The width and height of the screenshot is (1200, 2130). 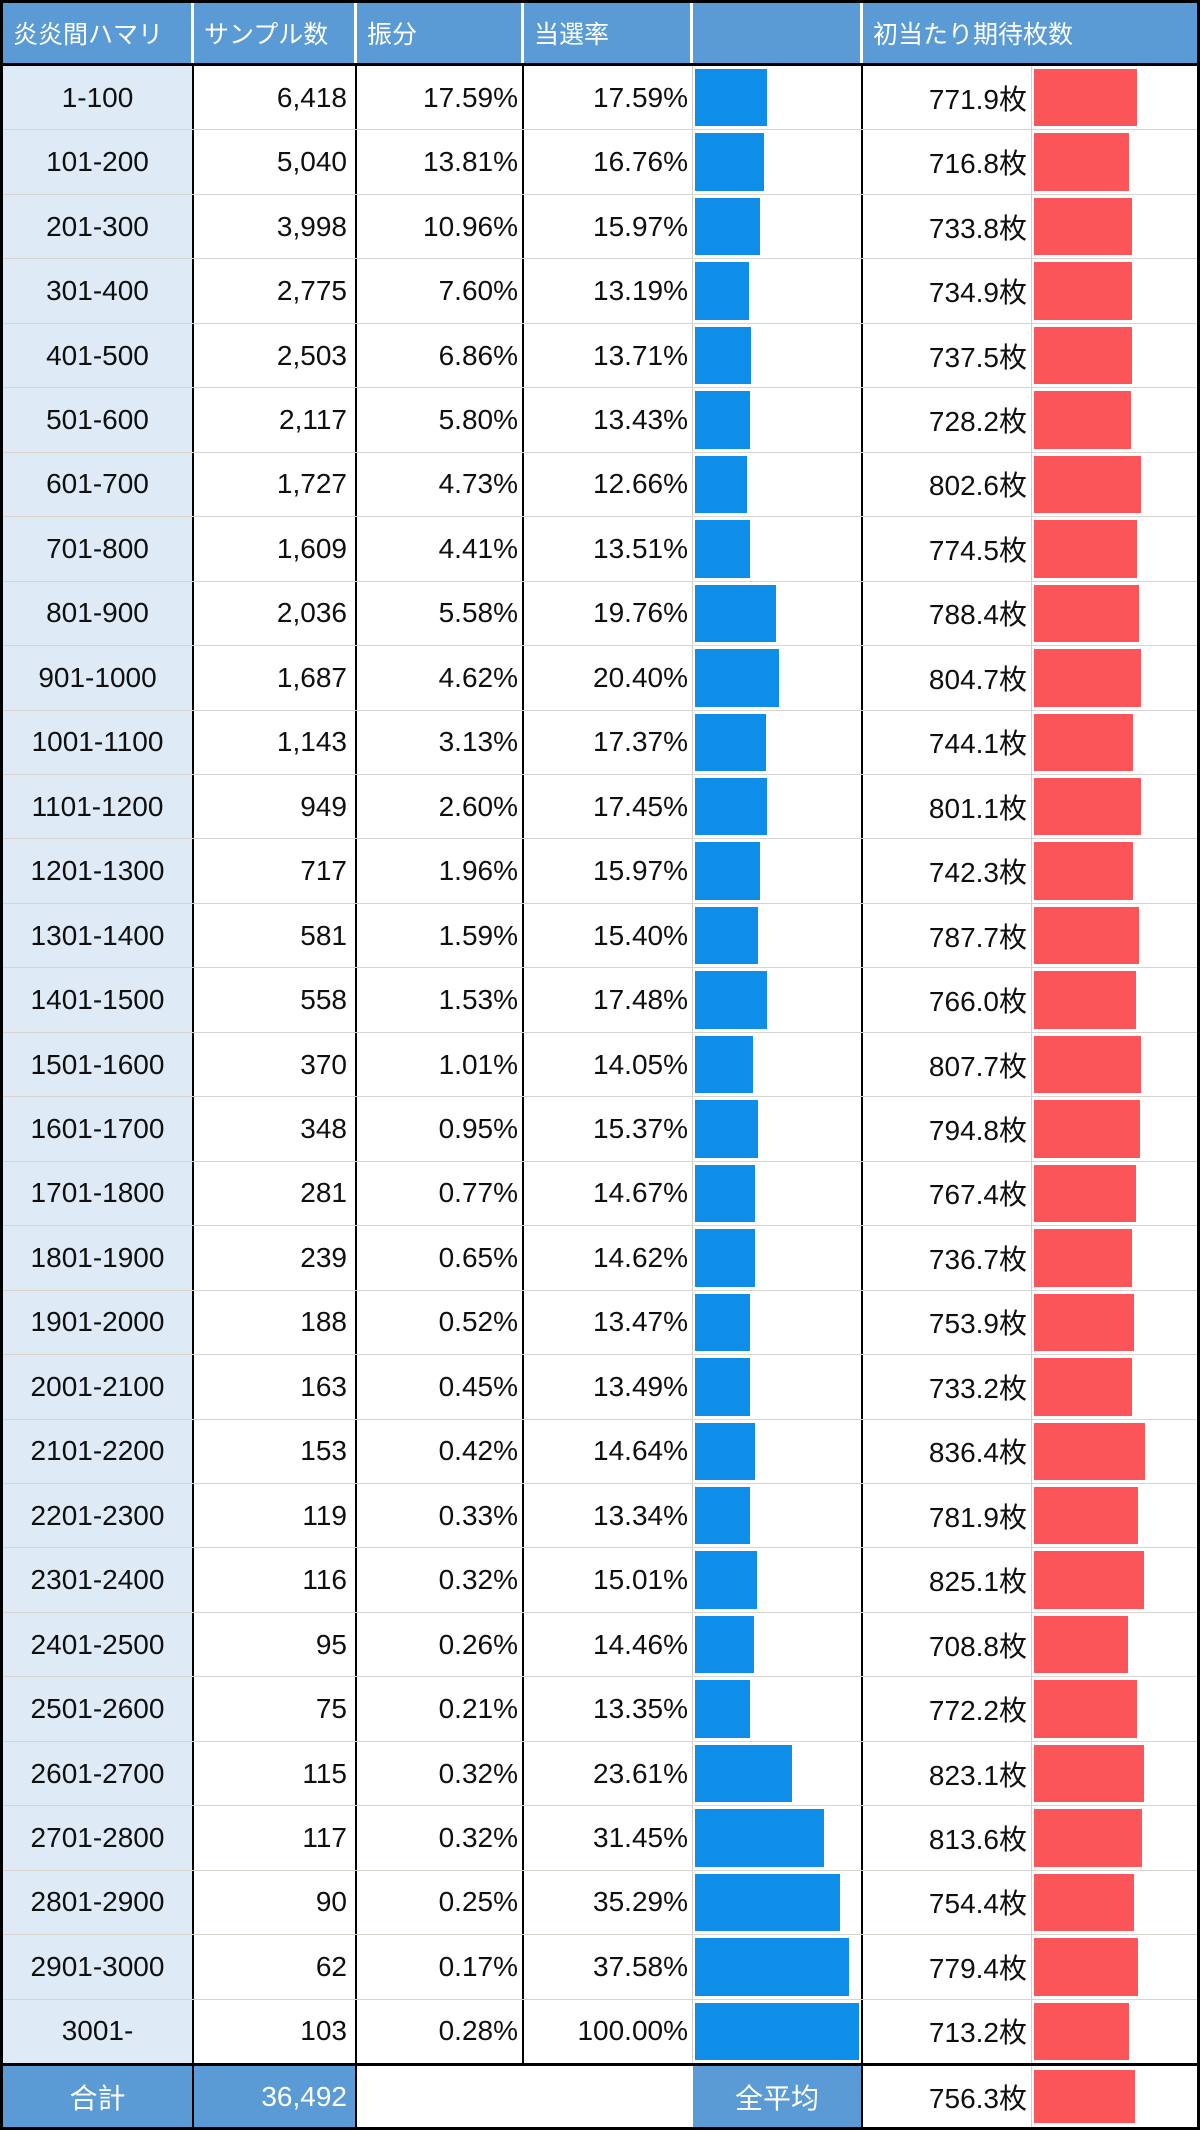 I want to click on distribution-cell: 0.42%, so click(x=440, y=1451).